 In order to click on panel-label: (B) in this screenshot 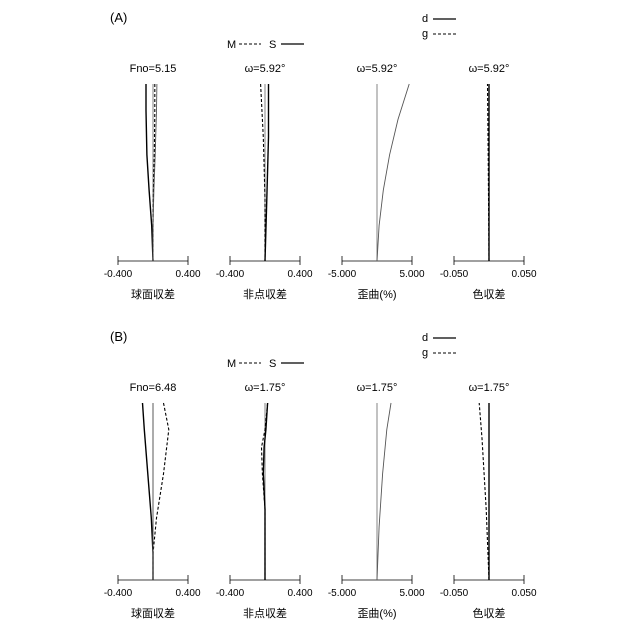, I will do `click(118, 336)`.